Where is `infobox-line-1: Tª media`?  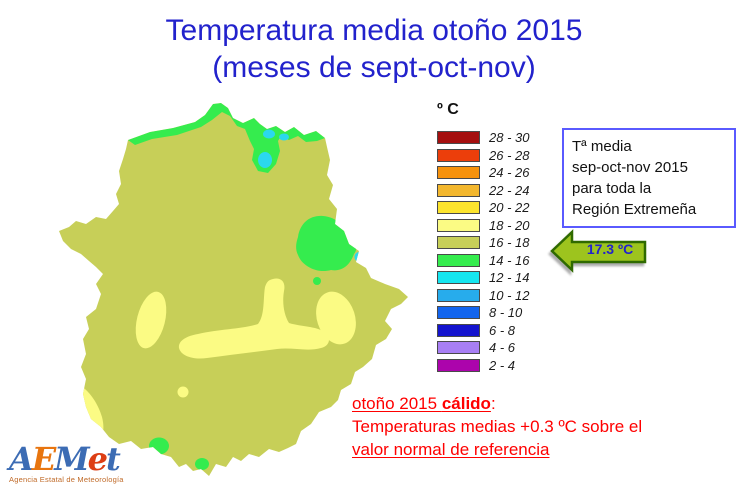
infobox-line-1: Tª media is located at coordinates (602, 146).